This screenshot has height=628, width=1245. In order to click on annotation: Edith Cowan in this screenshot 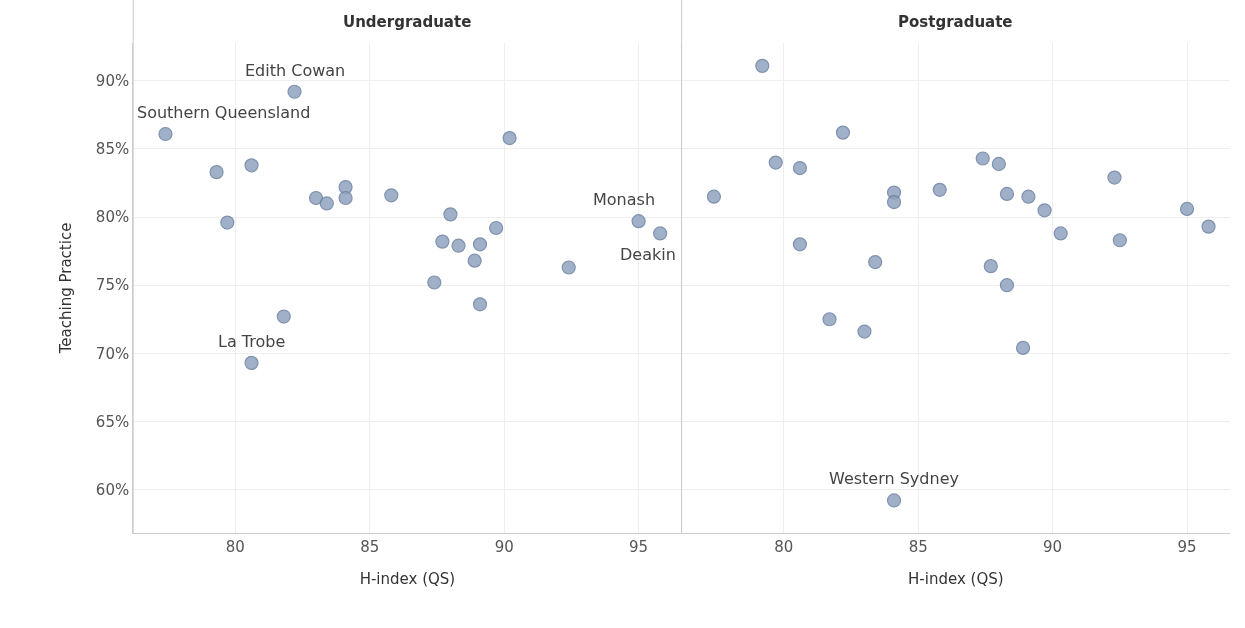, I will do `click(295, 70)`.